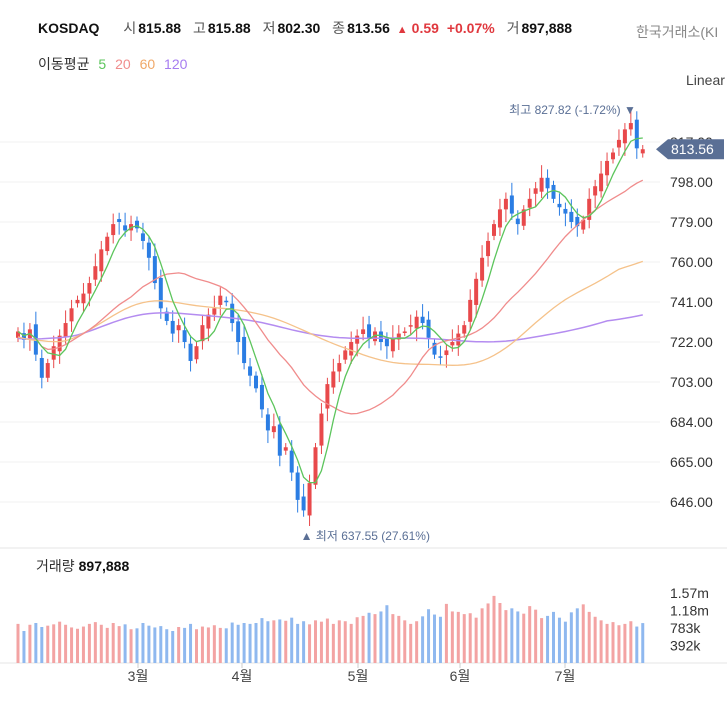 The height and width of the screenshot is (701, 727). Describe the element at coordinates (64, 64) in the screenshot. I see `ma-legend-label: 이동평균` at that location.